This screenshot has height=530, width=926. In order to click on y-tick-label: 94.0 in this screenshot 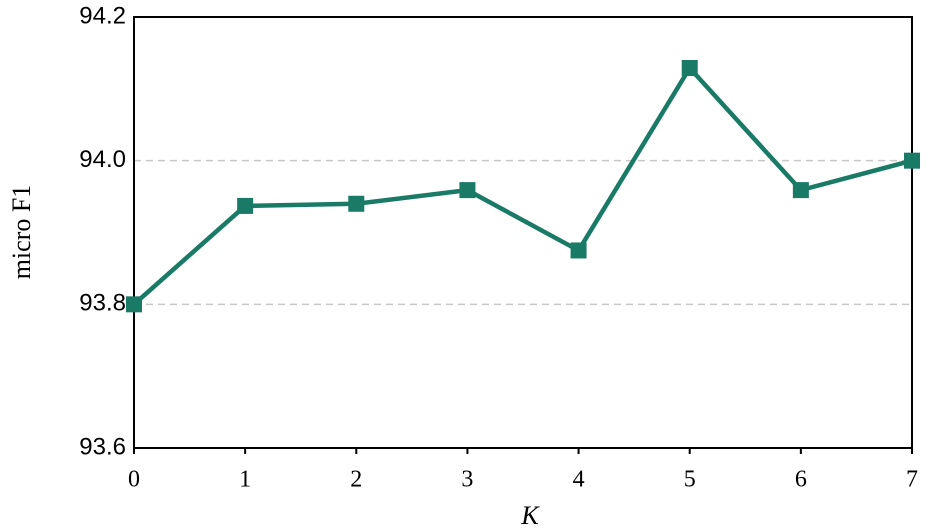, I will do `click(102, 159)`.